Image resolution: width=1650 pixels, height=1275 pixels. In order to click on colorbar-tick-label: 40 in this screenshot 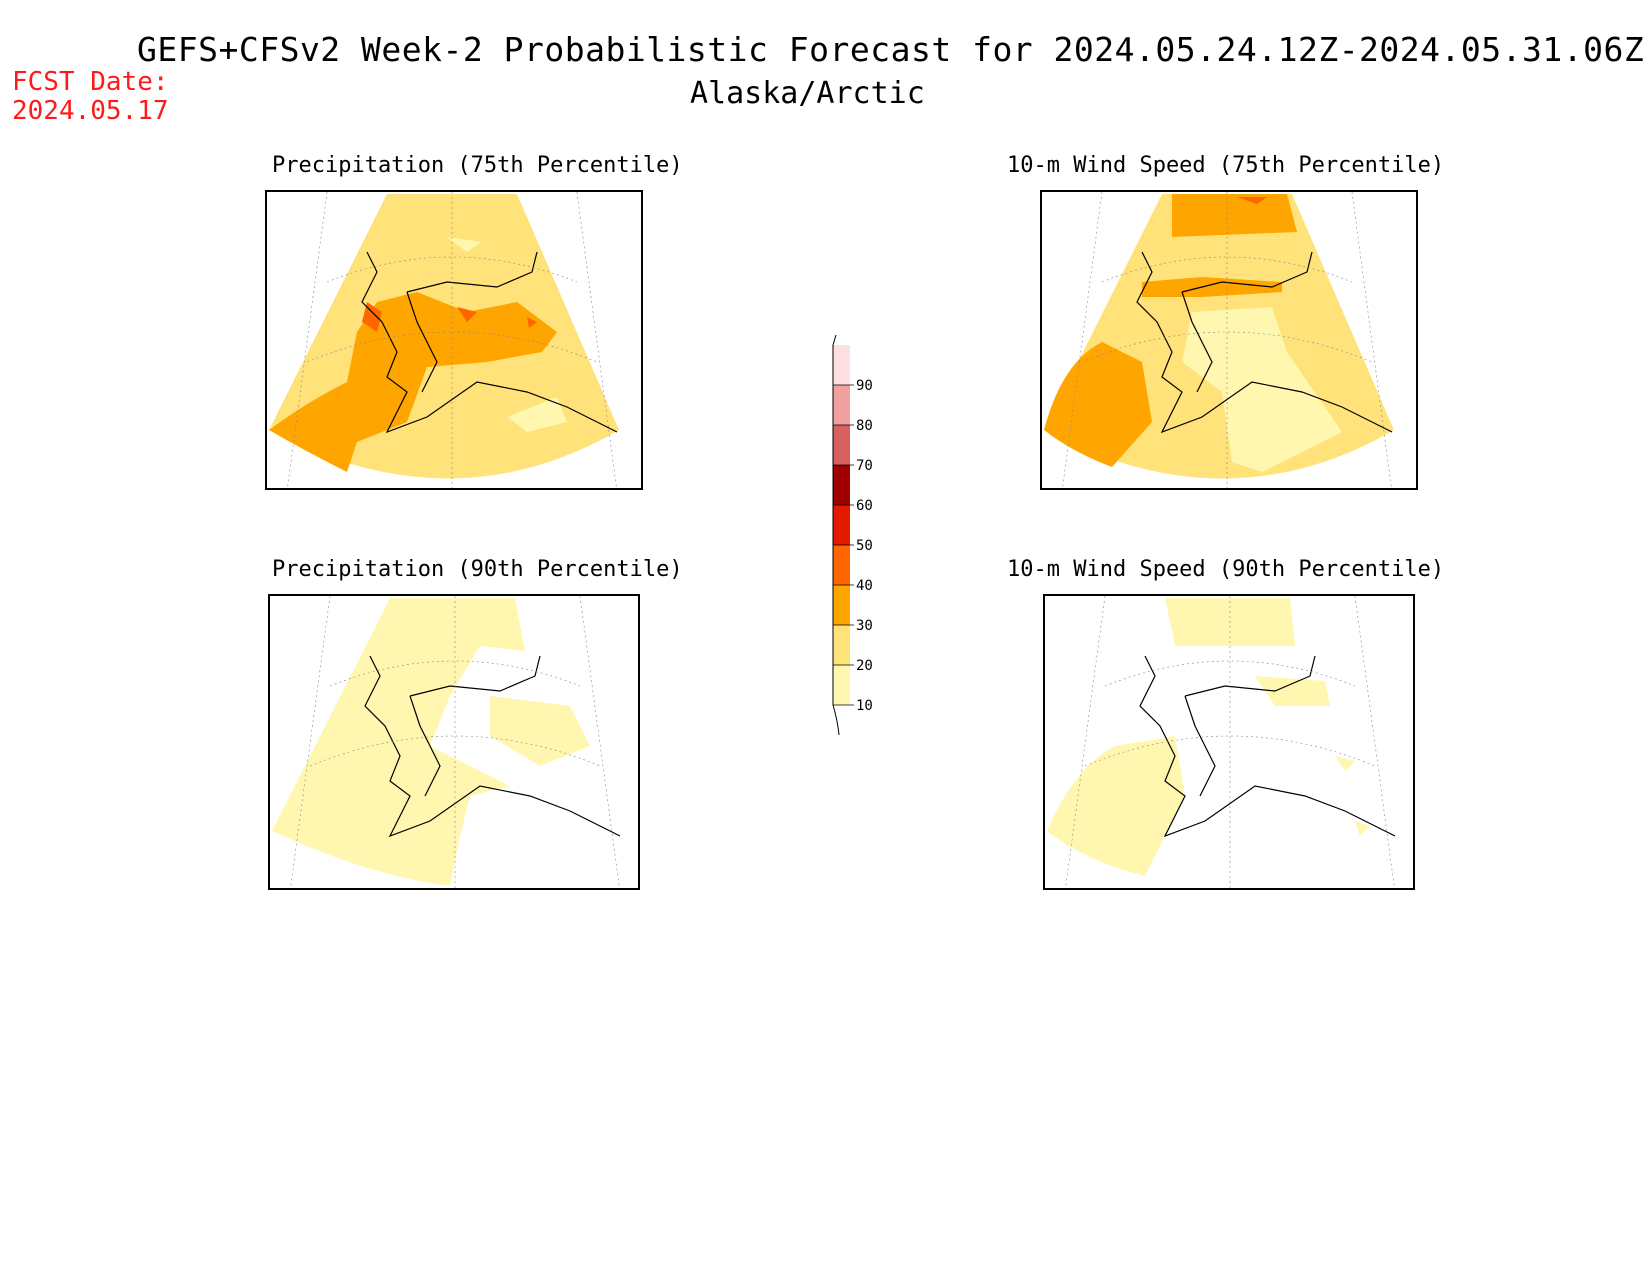, I will do `click(864, 586)`.